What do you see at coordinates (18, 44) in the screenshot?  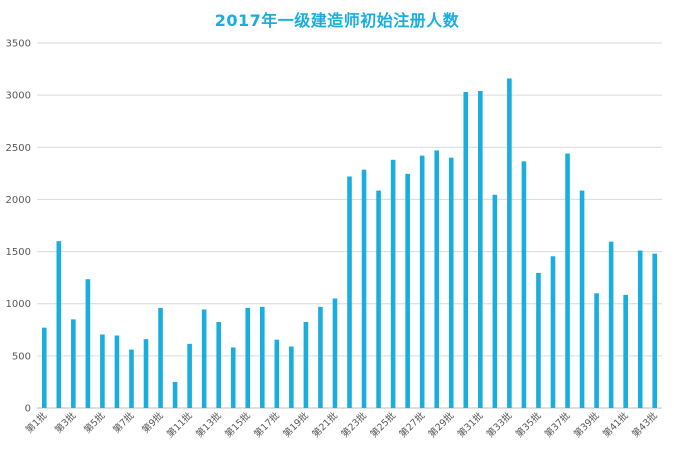 I see `y-tick-label: 3500` at bounding box center [18, 44].